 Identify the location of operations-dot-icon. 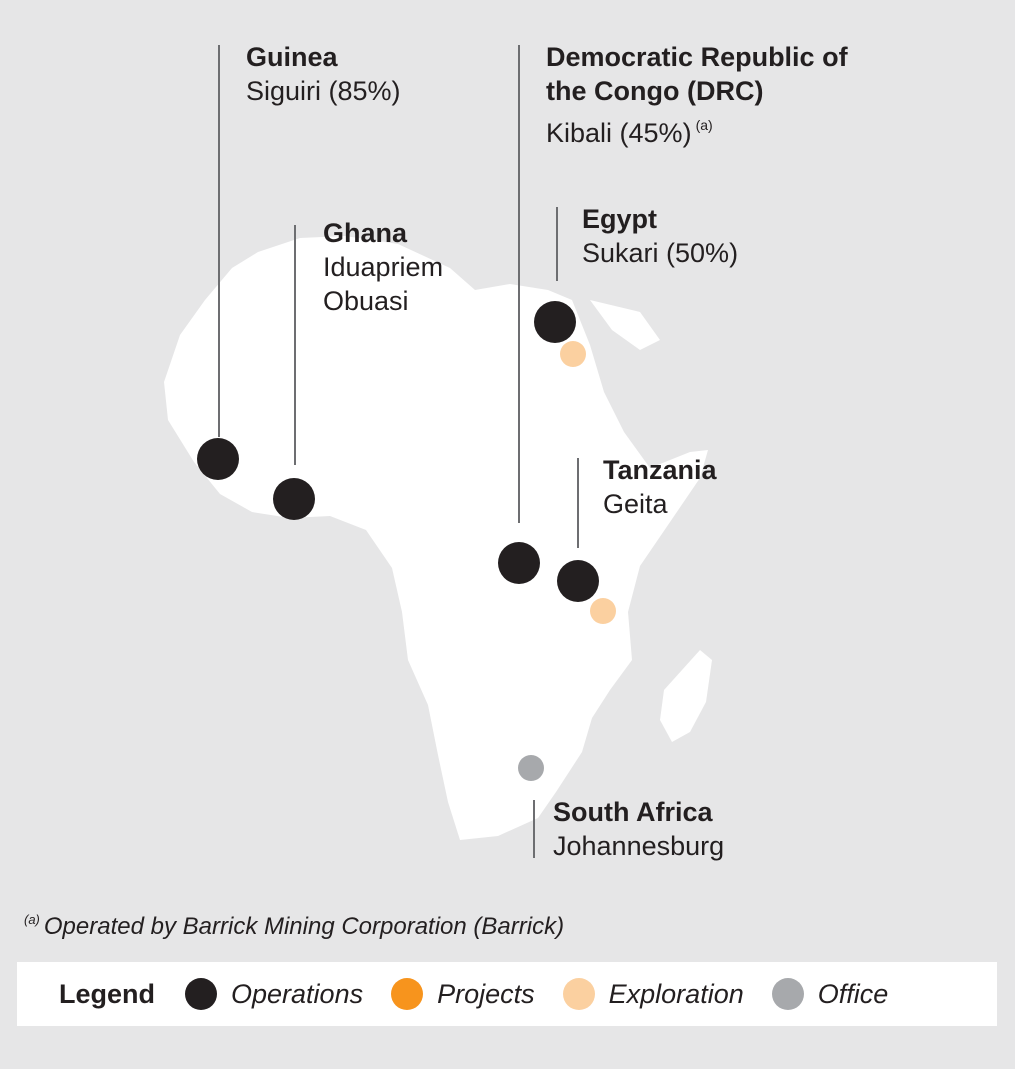
(201, 994).